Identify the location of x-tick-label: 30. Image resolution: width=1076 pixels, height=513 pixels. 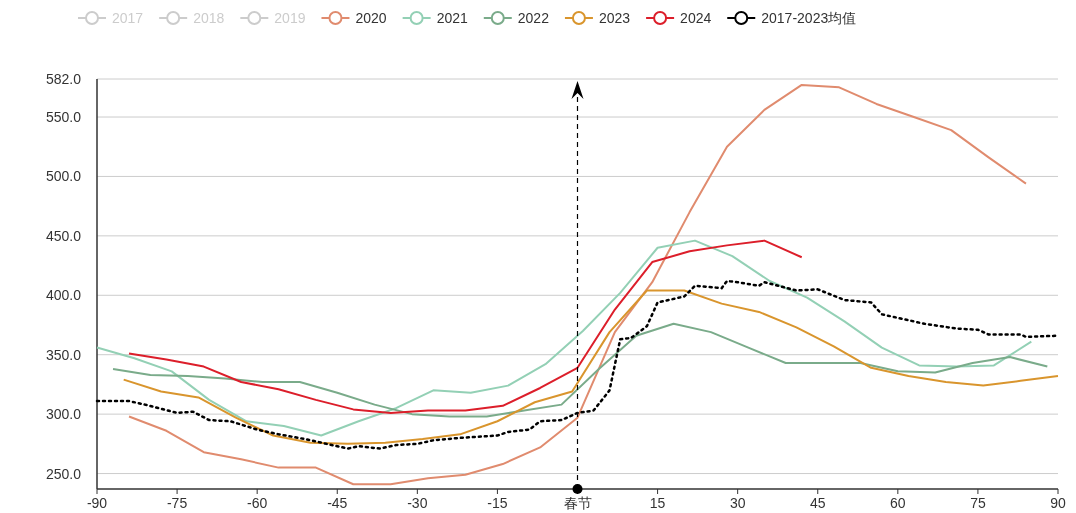
(737, 503).